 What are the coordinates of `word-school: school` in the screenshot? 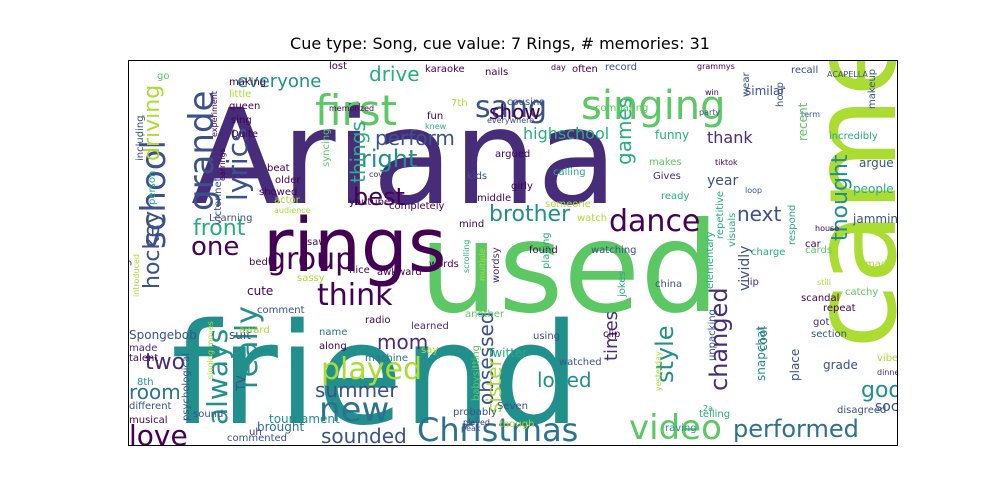 It's located at (154, 194).